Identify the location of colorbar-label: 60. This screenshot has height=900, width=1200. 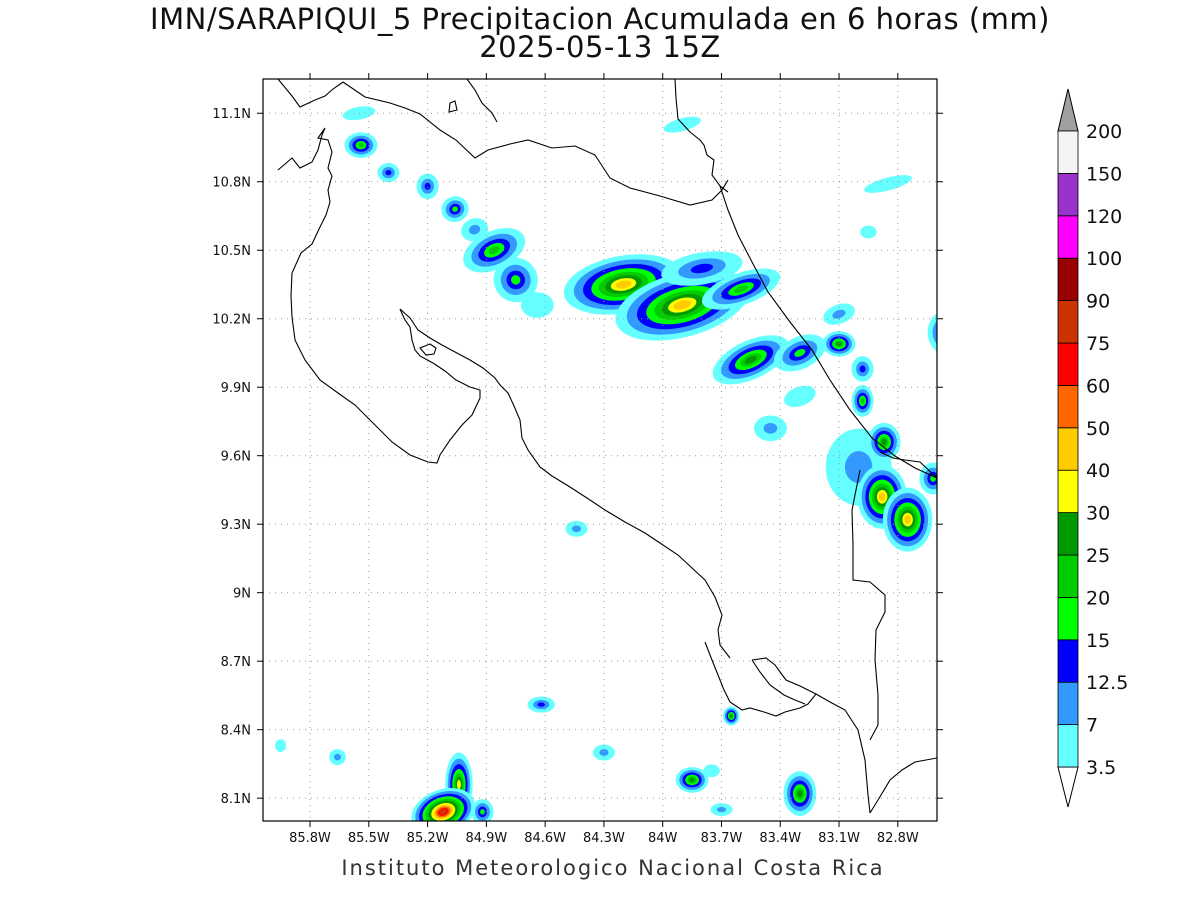
(1098, 386).